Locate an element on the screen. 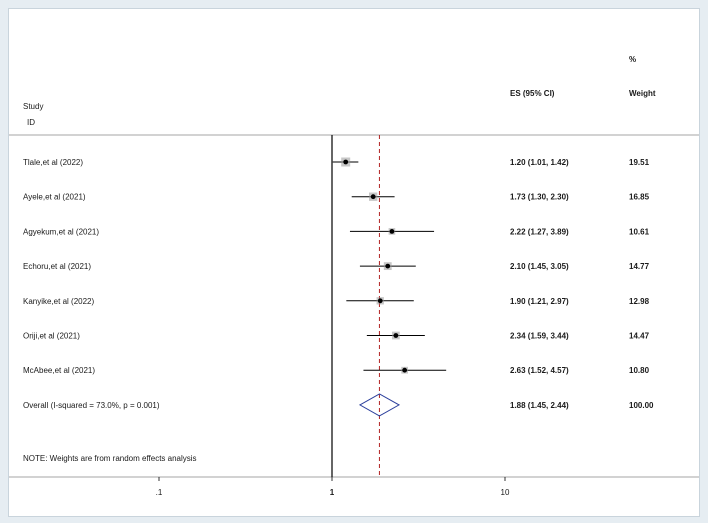  study-es-ci: 2.10 (1.45, 3.05) is located at coordinates (539, 266).